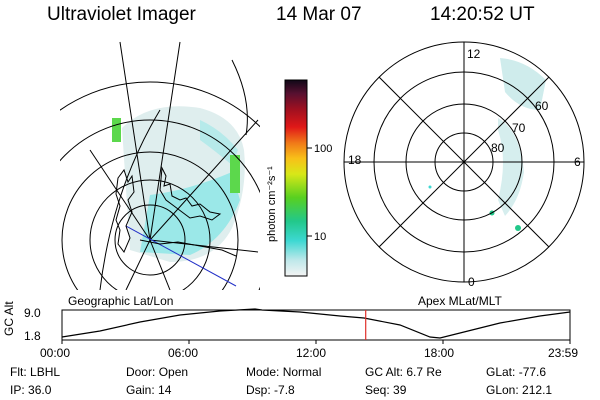 This screenshot has height=400, width=600. I want to click on altitude-ytick-high: 9.0, so click(32, 313).